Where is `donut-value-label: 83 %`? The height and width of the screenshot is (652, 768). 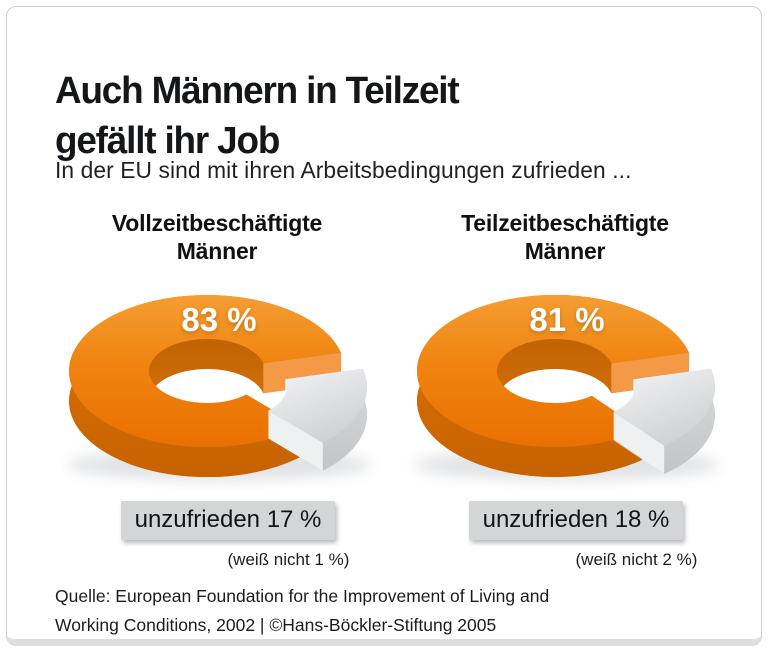
donut-value-label: 83 % is located at coordinates (218, 319).